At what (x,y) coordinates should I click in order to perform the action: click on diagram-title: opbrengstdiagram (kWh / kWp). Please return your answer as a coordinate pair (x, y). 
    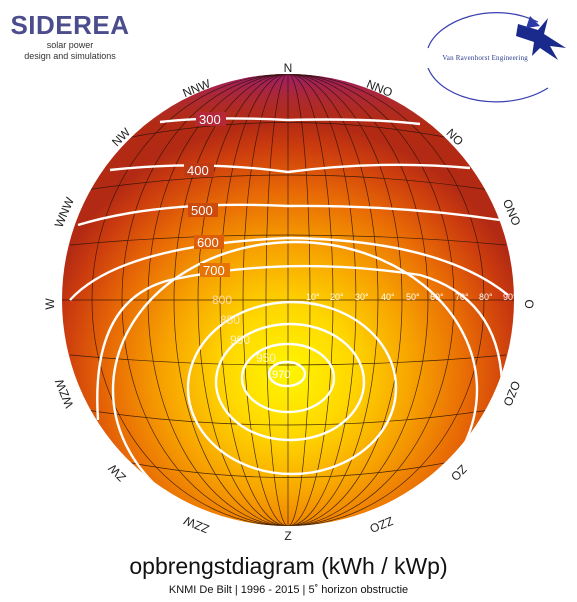
    Looking at the image, I should click on (288, 566).